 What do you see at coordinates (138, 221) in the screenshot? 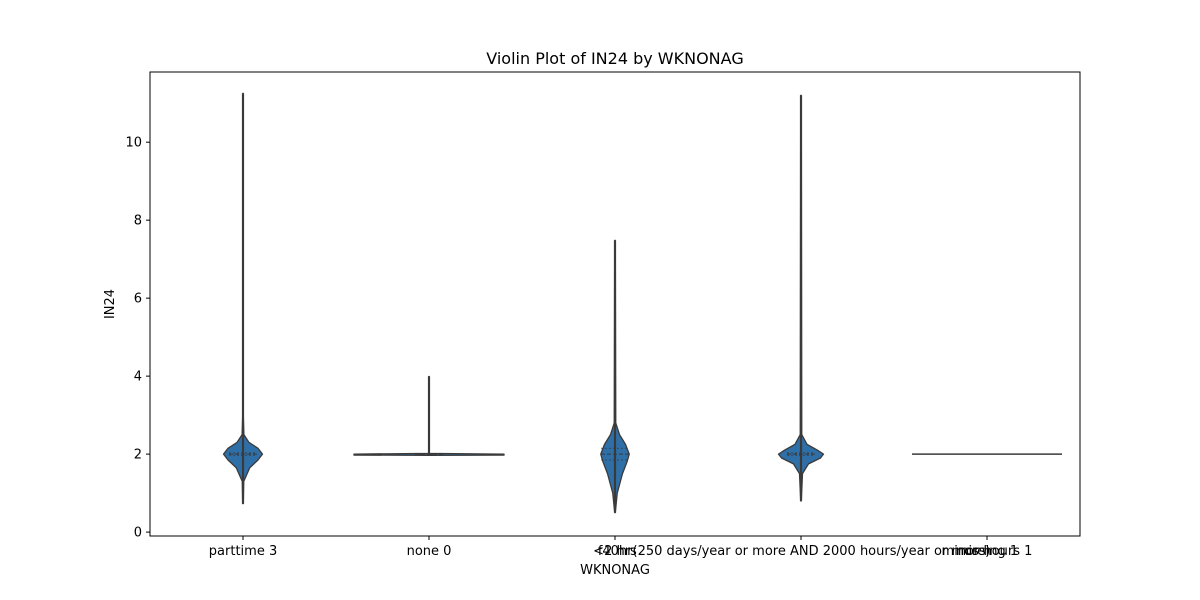
I see `y-tick-label-4: 8` at bounding box center [138, 221].